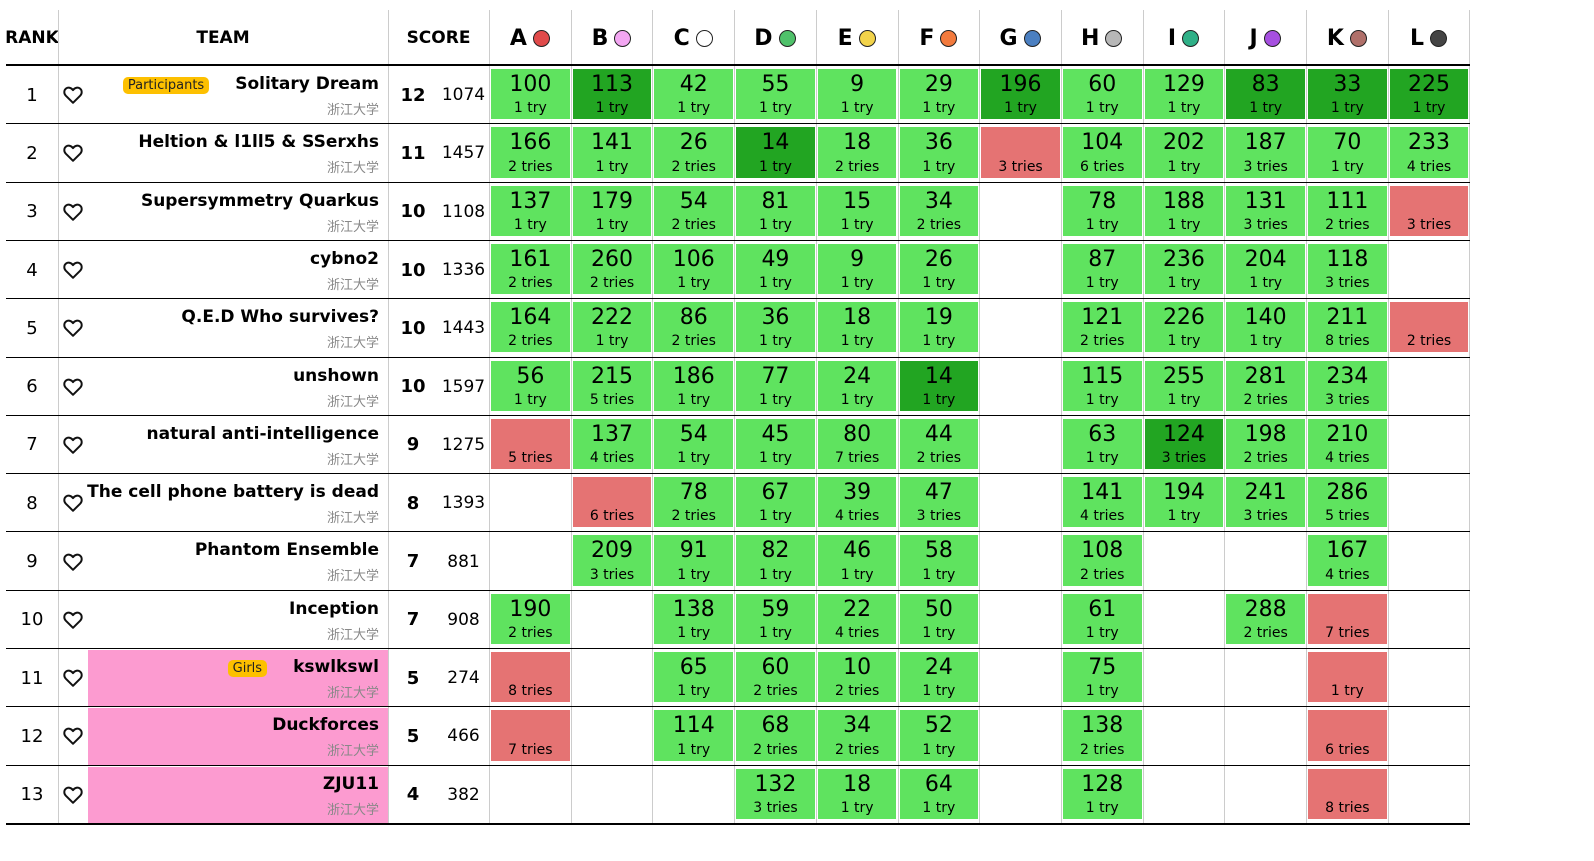 This screenshot has width=1594, height=861. What do you see at coordinates (1184, 502) in the screenshot?
I see `result-cell-i: 194 1 try` at bounding box center [1184, 502].